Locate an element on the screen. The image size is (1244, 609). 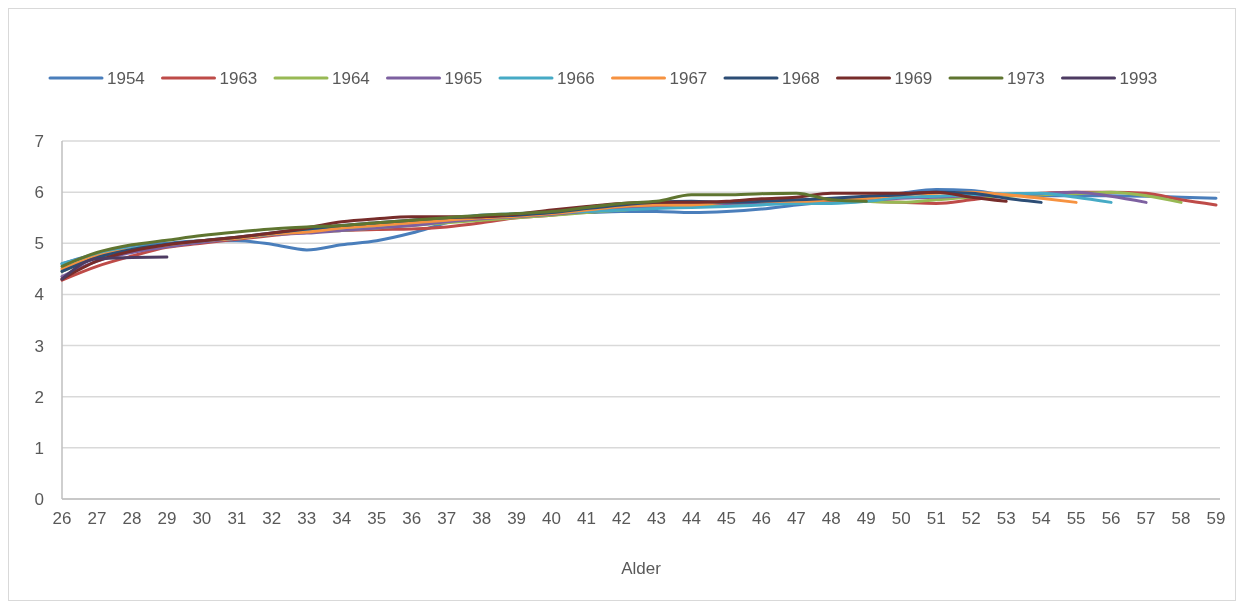
legend-label: 1993 is located at coordinates (1138, 78).